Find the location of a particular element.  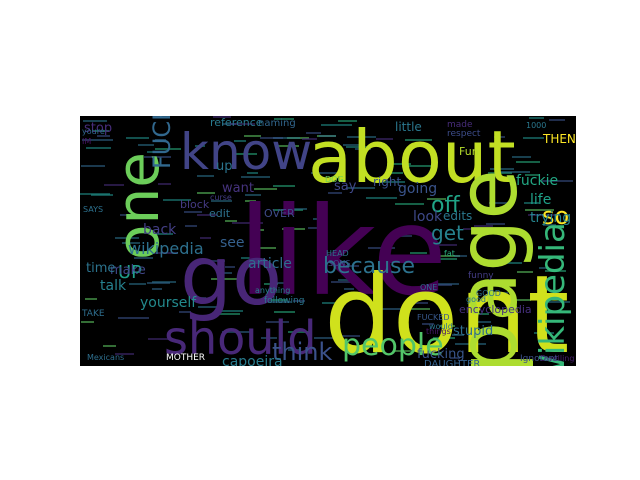

word-stupid: stupid is located at coordinates (473, 331).